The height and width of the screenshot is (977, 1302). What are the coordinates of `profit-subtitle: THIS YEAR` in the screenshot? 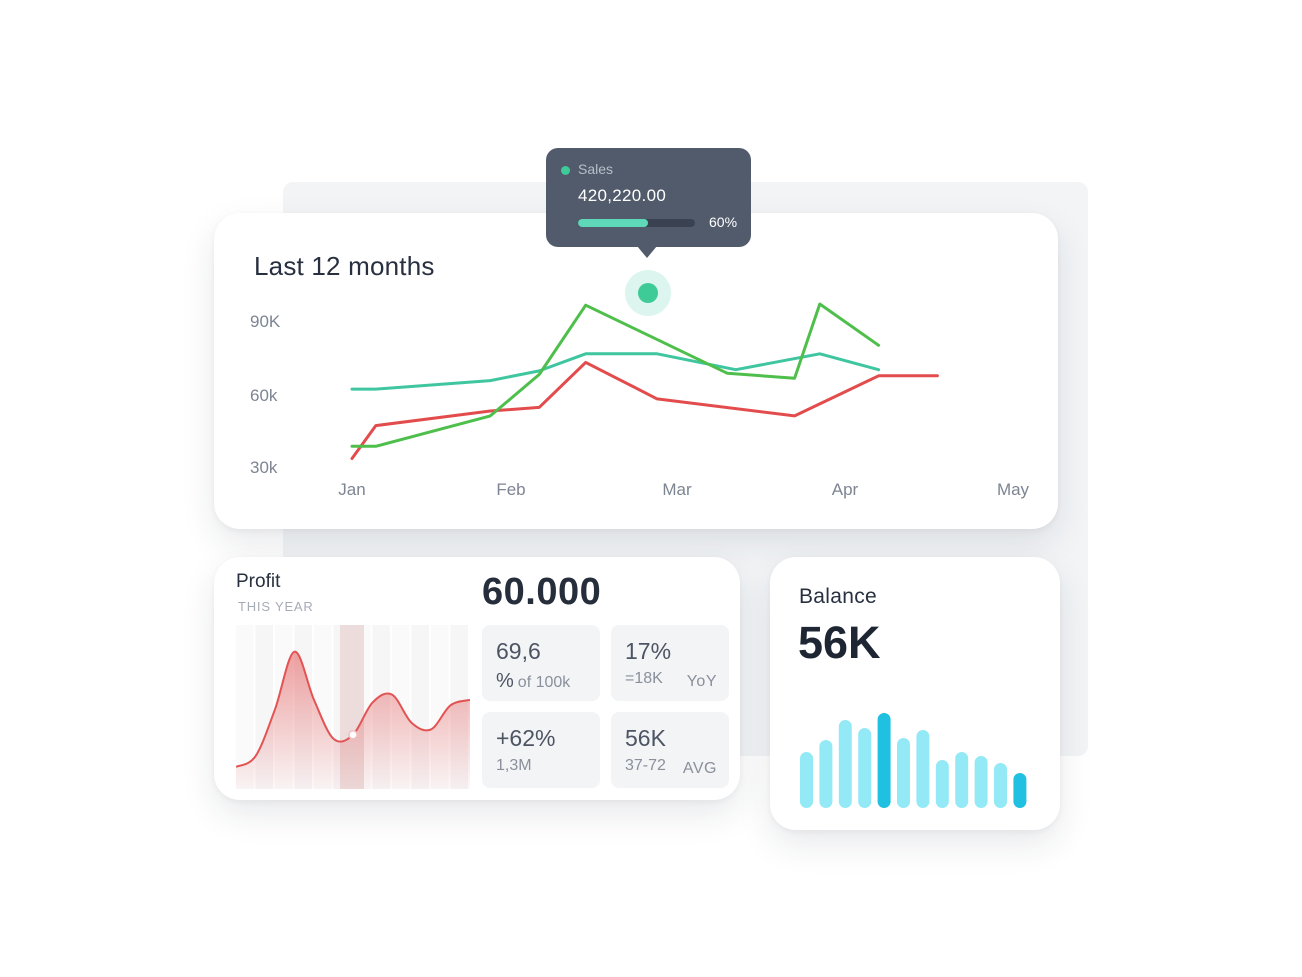 It's located at (276, 606).